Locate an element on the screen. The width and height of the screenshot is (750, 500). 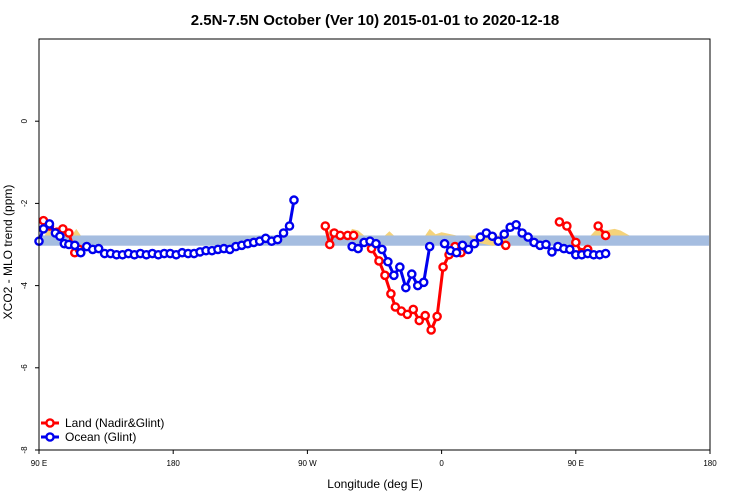
y-tick-label: -6 is located at coordinates (24, 368).